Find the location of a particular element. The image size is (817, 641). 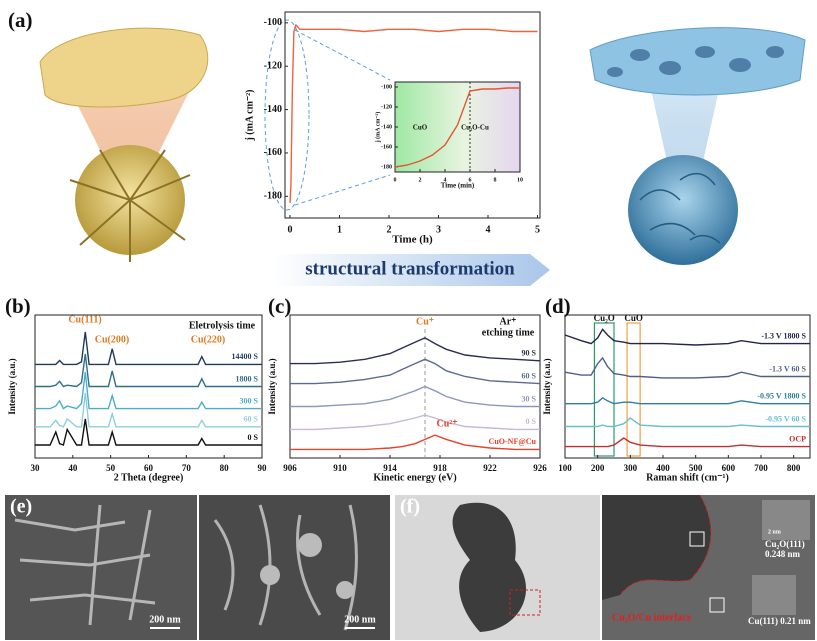

interface-label: Cu₂O/Cu interface is located at coordinates (652, 617).